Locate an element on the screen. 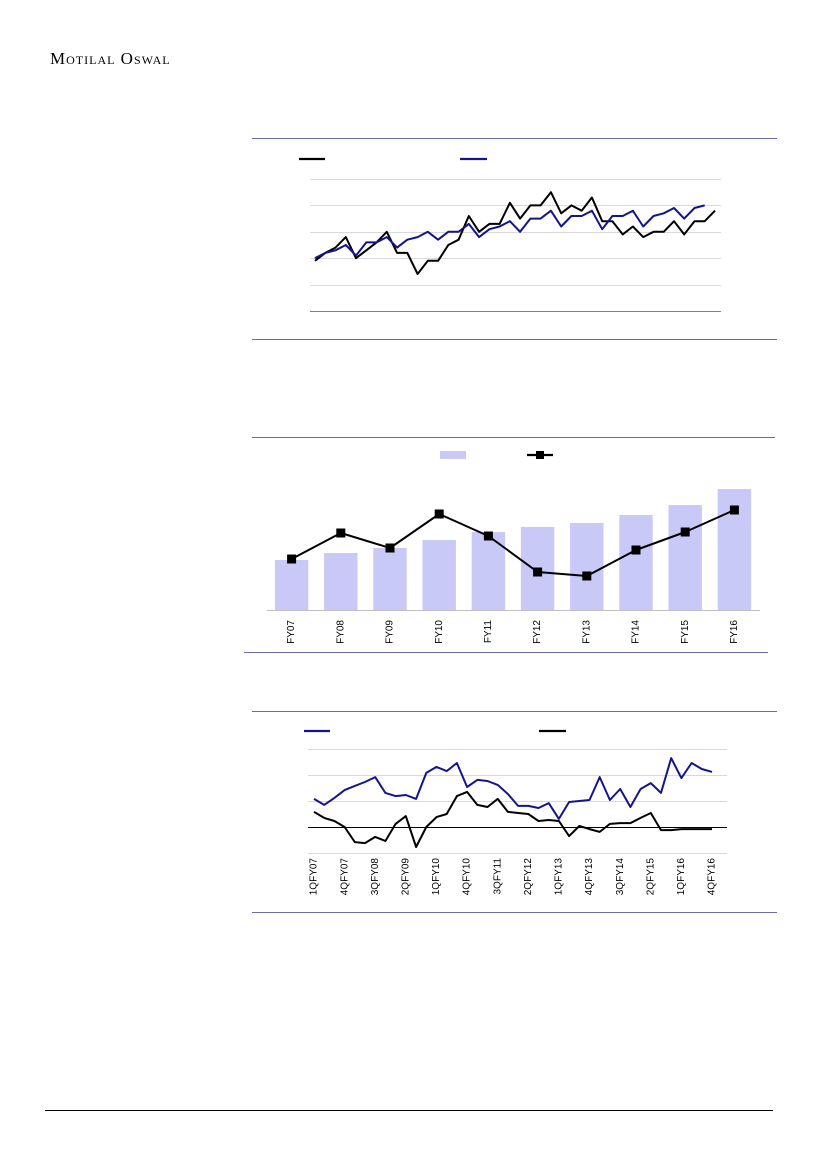  x-tick-label: 1QFY10 is located at coordinates (436, 877).